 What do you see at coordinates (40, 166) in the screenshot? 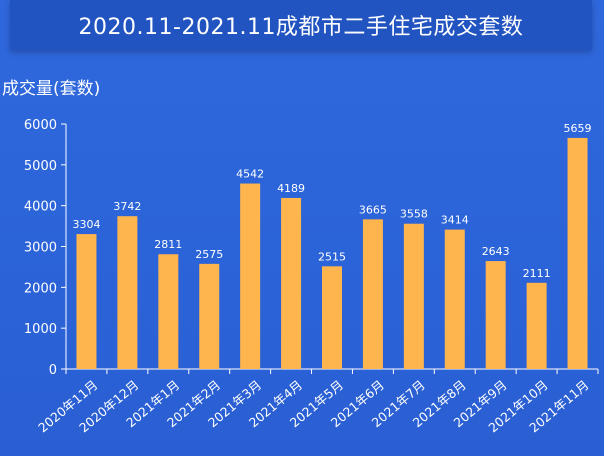
I see `y-tick-label: 5000` at bounding box center [40, 166].